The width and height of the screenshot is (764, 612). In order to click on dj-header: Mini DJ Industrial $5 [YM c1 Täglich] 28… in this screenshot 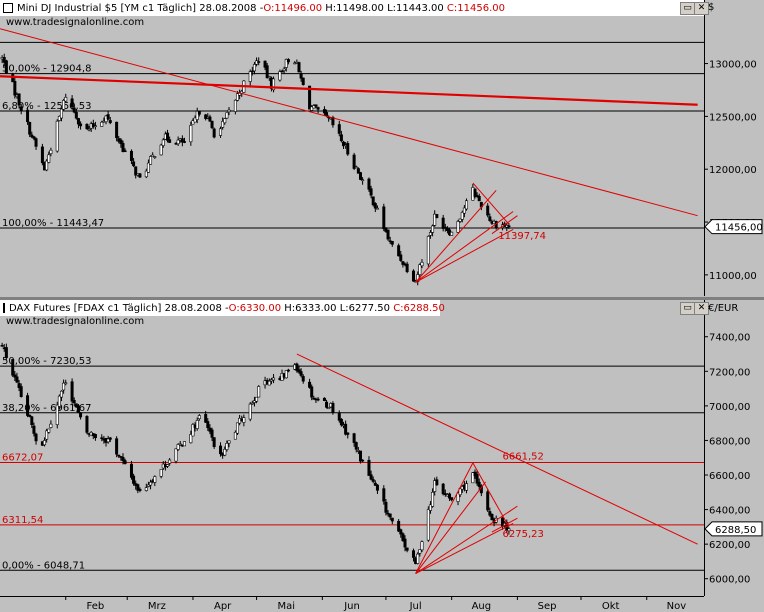, I will do `click(352, 8)`.